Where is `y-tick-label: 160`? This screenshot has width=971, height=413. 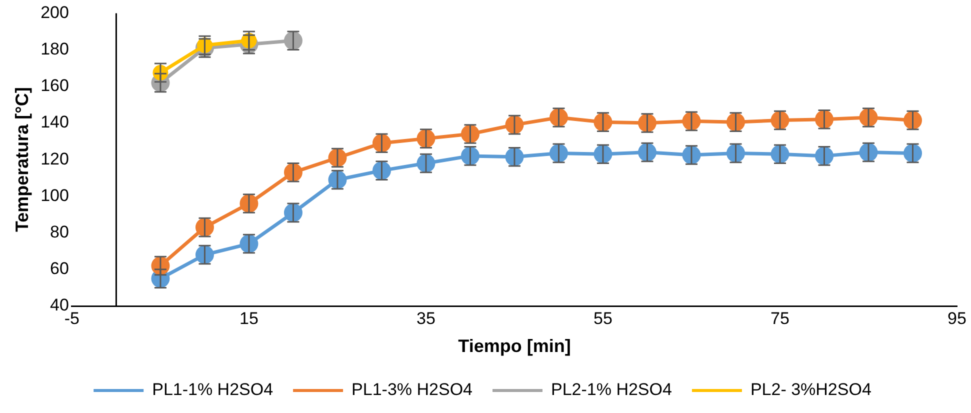 y-tick-label: 160 is located at coordinates (54, 86).